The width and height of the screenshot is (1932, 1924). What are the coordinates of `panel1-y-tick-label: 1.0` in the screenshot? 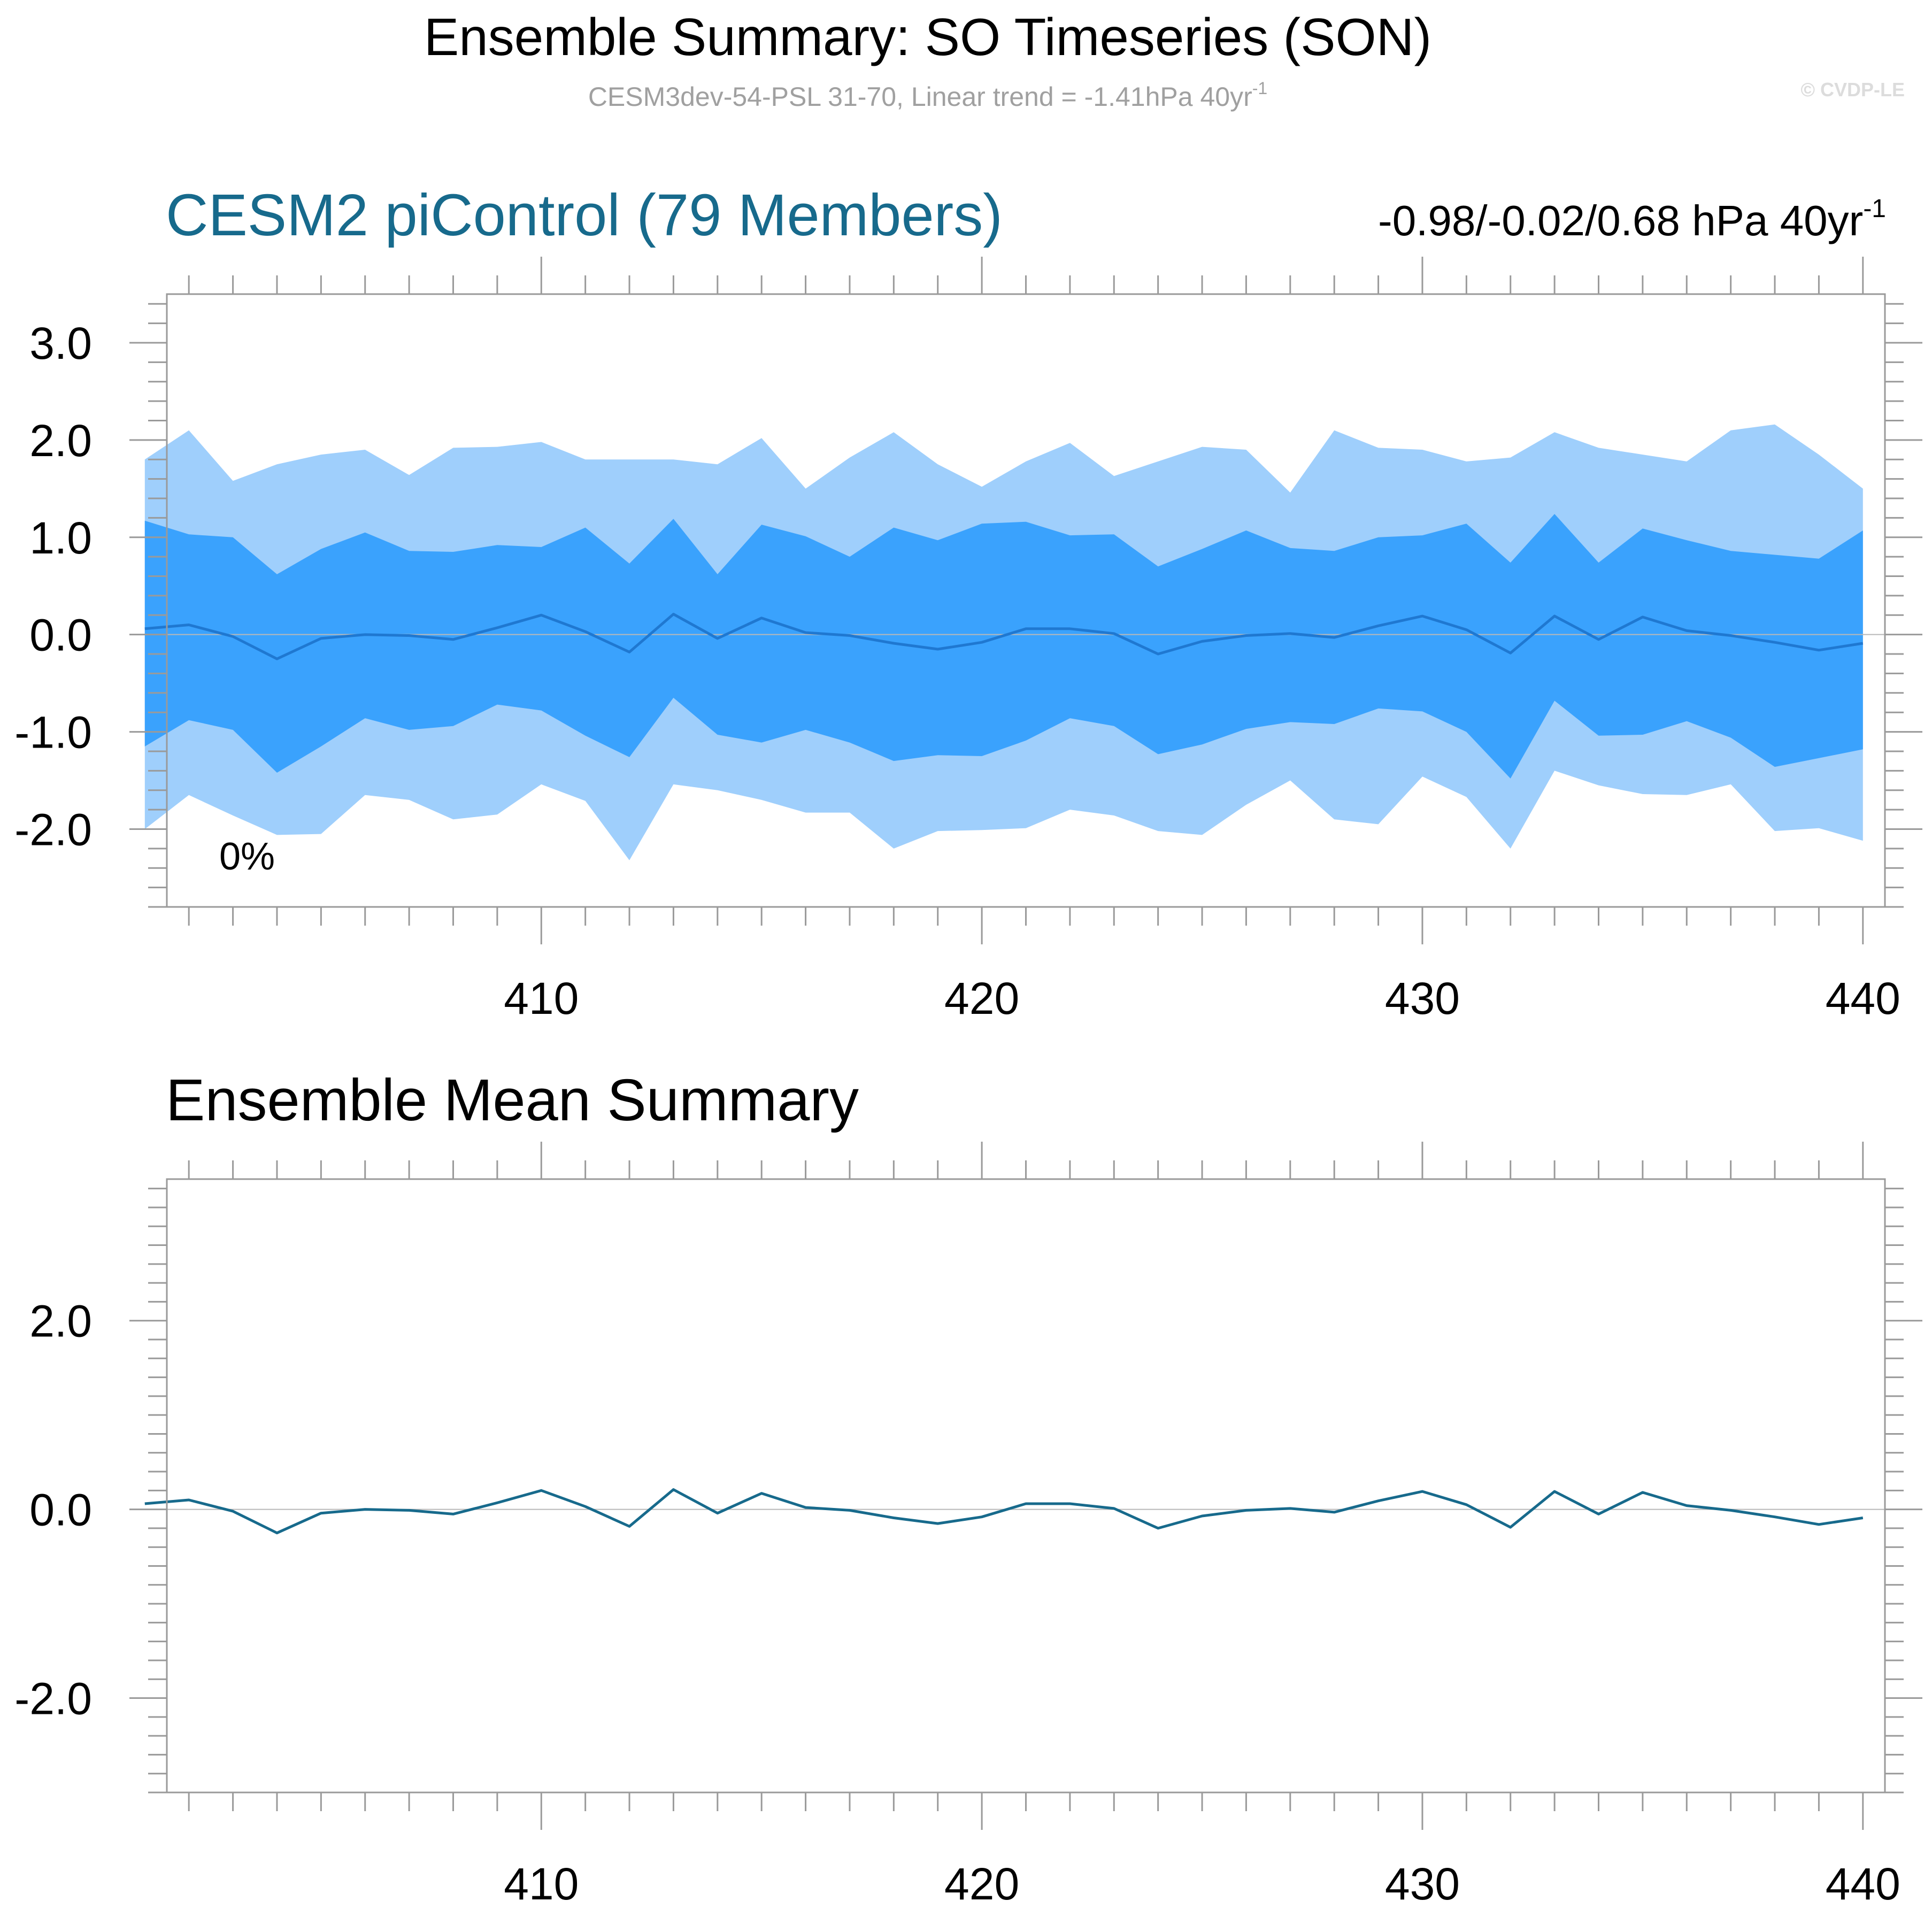 It's located at (60, 538).